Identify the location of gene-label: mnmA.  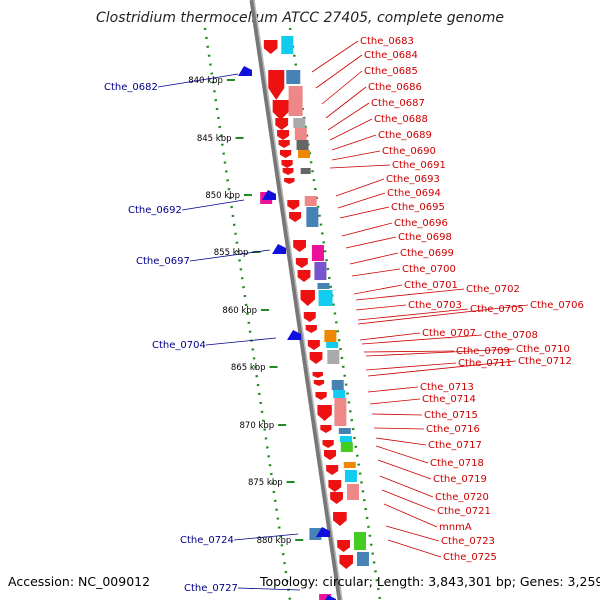
(455, 527).